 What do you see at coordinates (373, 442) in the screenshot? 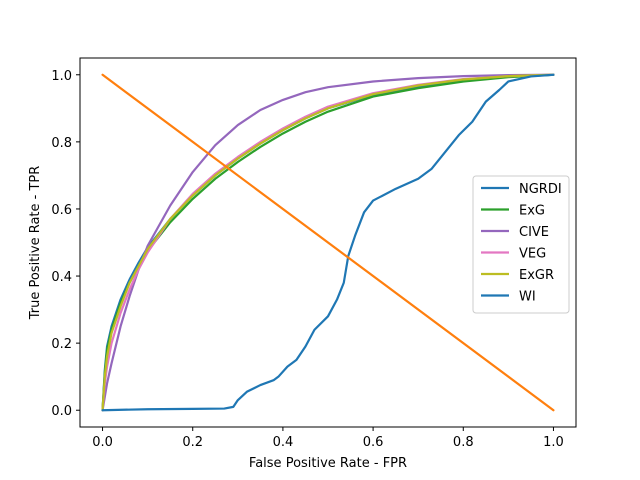
I see `x-tick-label: 0.6` at bounding box center [373, 442].